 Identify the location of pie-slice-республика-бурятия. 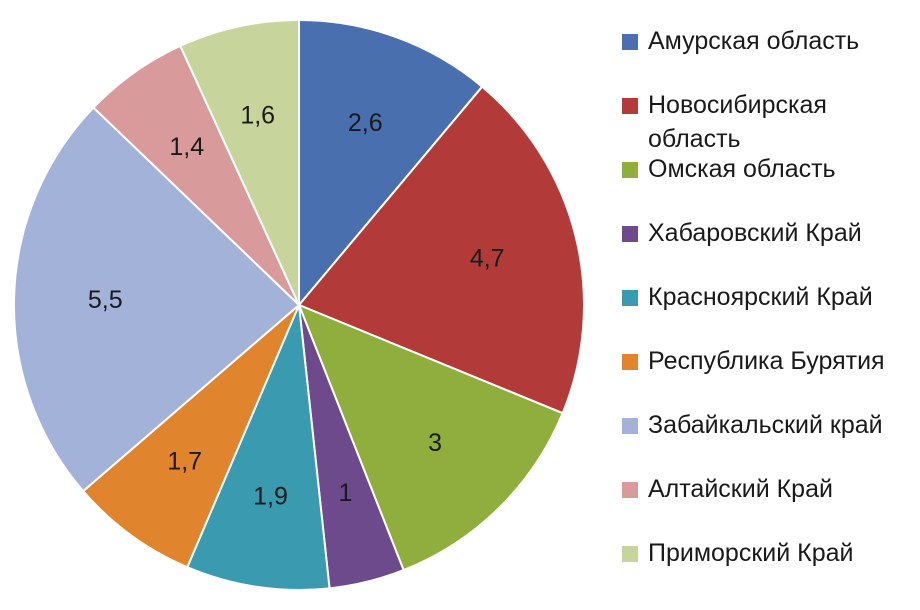
(190, 436).